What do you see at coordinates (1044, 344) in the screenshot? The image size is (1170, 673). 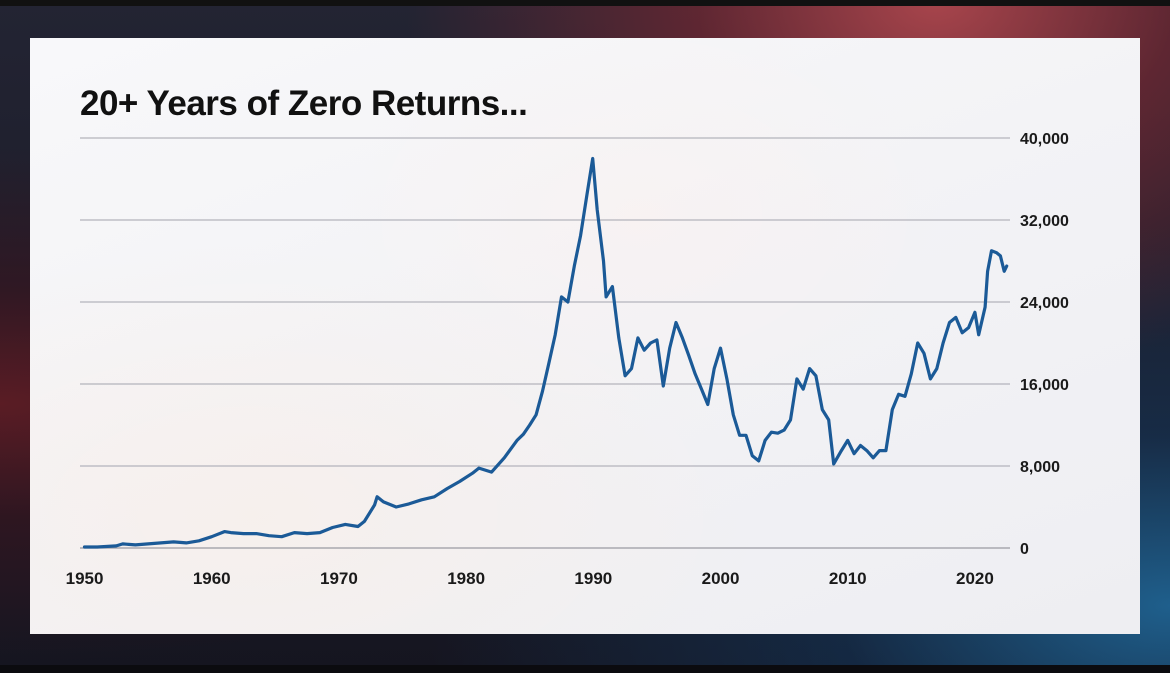 I see `y-axis-tick-labels: 0 8,000 16,000 24,000 32,000 40,000` at bounding box center [1044, 344].